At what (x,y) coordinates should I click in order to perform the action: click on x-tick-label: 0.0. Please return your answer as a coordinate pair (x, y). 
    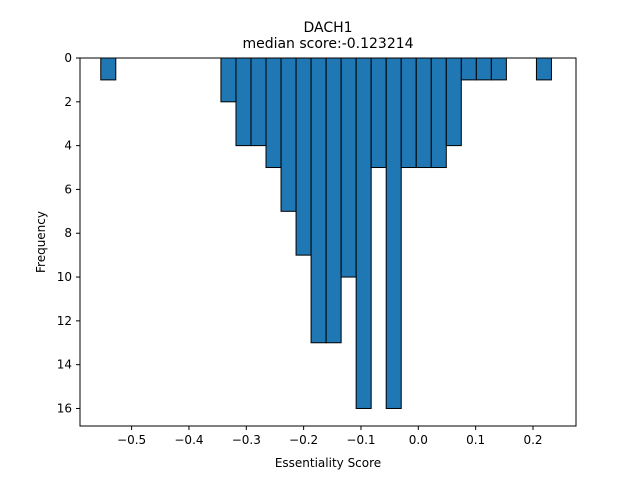
    Looking at the image, I should click on (418, 440).